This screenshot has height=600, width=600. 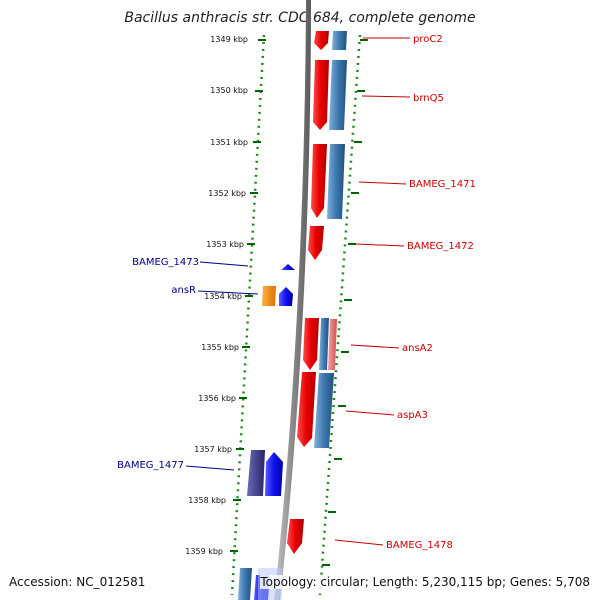 What do you see at coordinates (272, 400) in the screenshot?
I see `tick-1356: 1356 kbp` at bounding box center [272, 400].